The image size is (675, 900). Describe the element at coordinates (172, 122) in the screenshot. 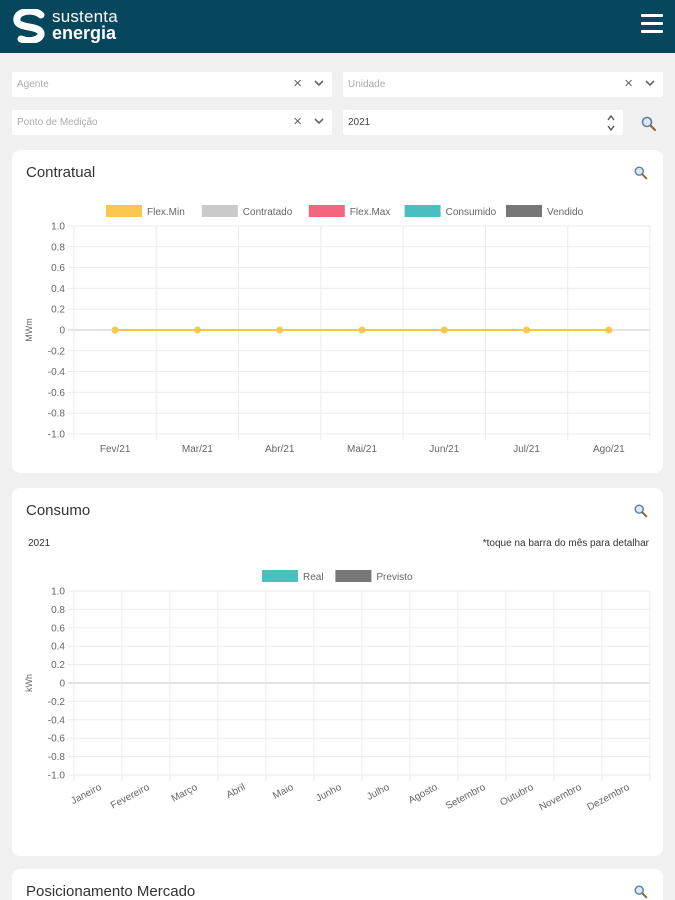

I see `ponto-medicao-select: Ponto de Medição ×` at that location.